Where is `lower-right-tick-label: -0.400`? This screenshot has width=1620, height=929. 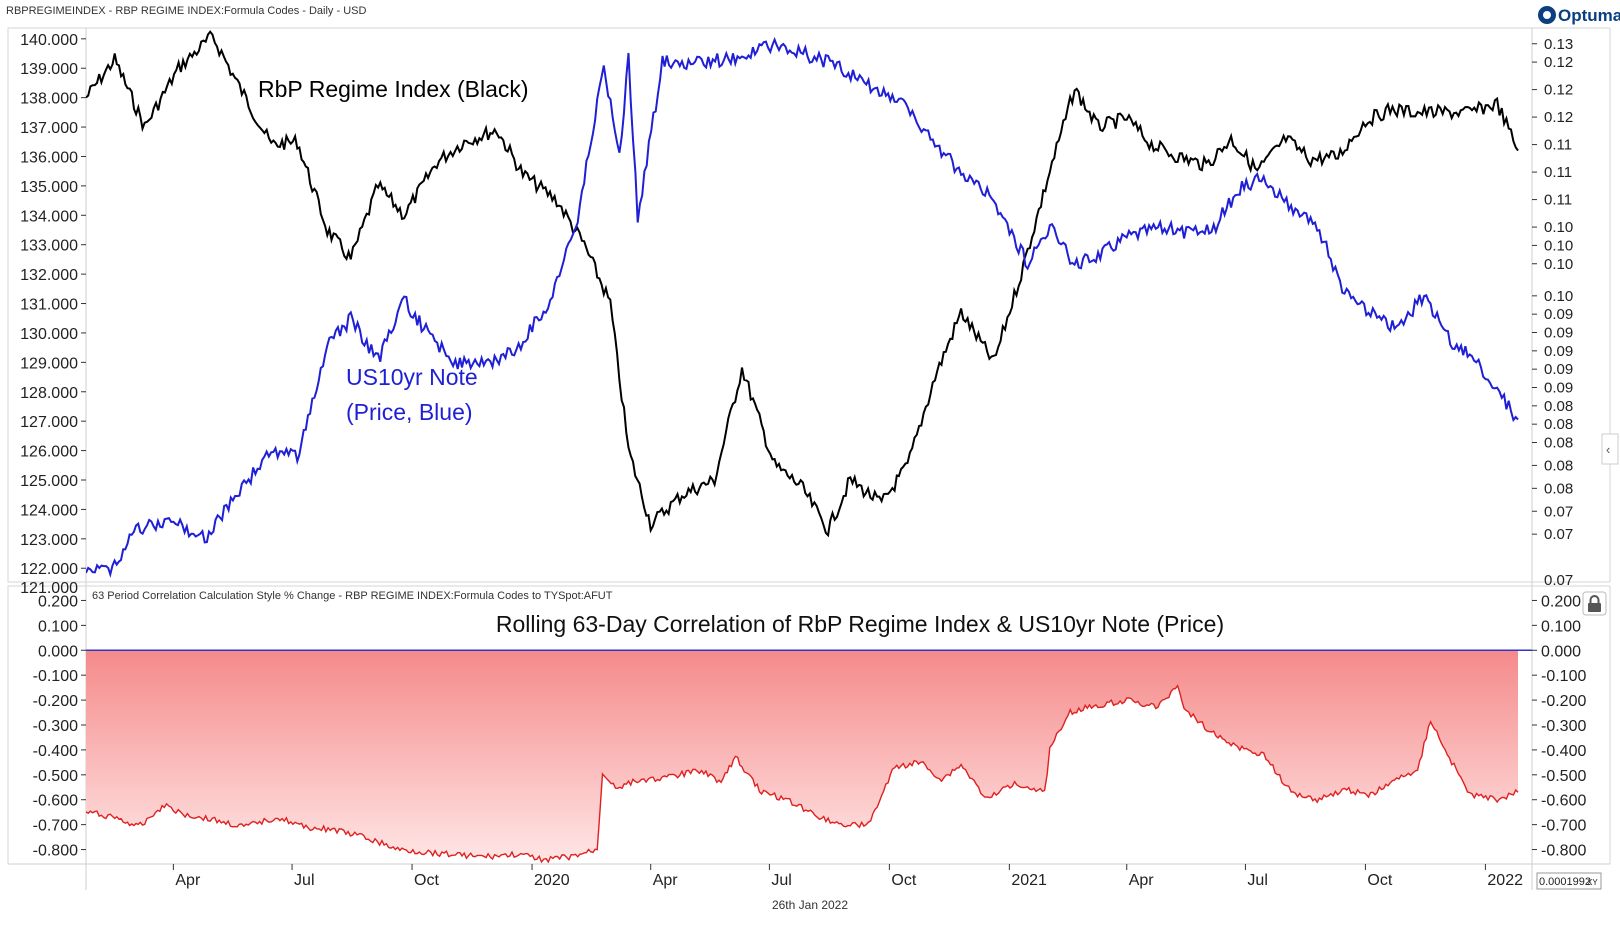
lower-right-tick-label: -0.400 is located at coordinates (1563, 751).